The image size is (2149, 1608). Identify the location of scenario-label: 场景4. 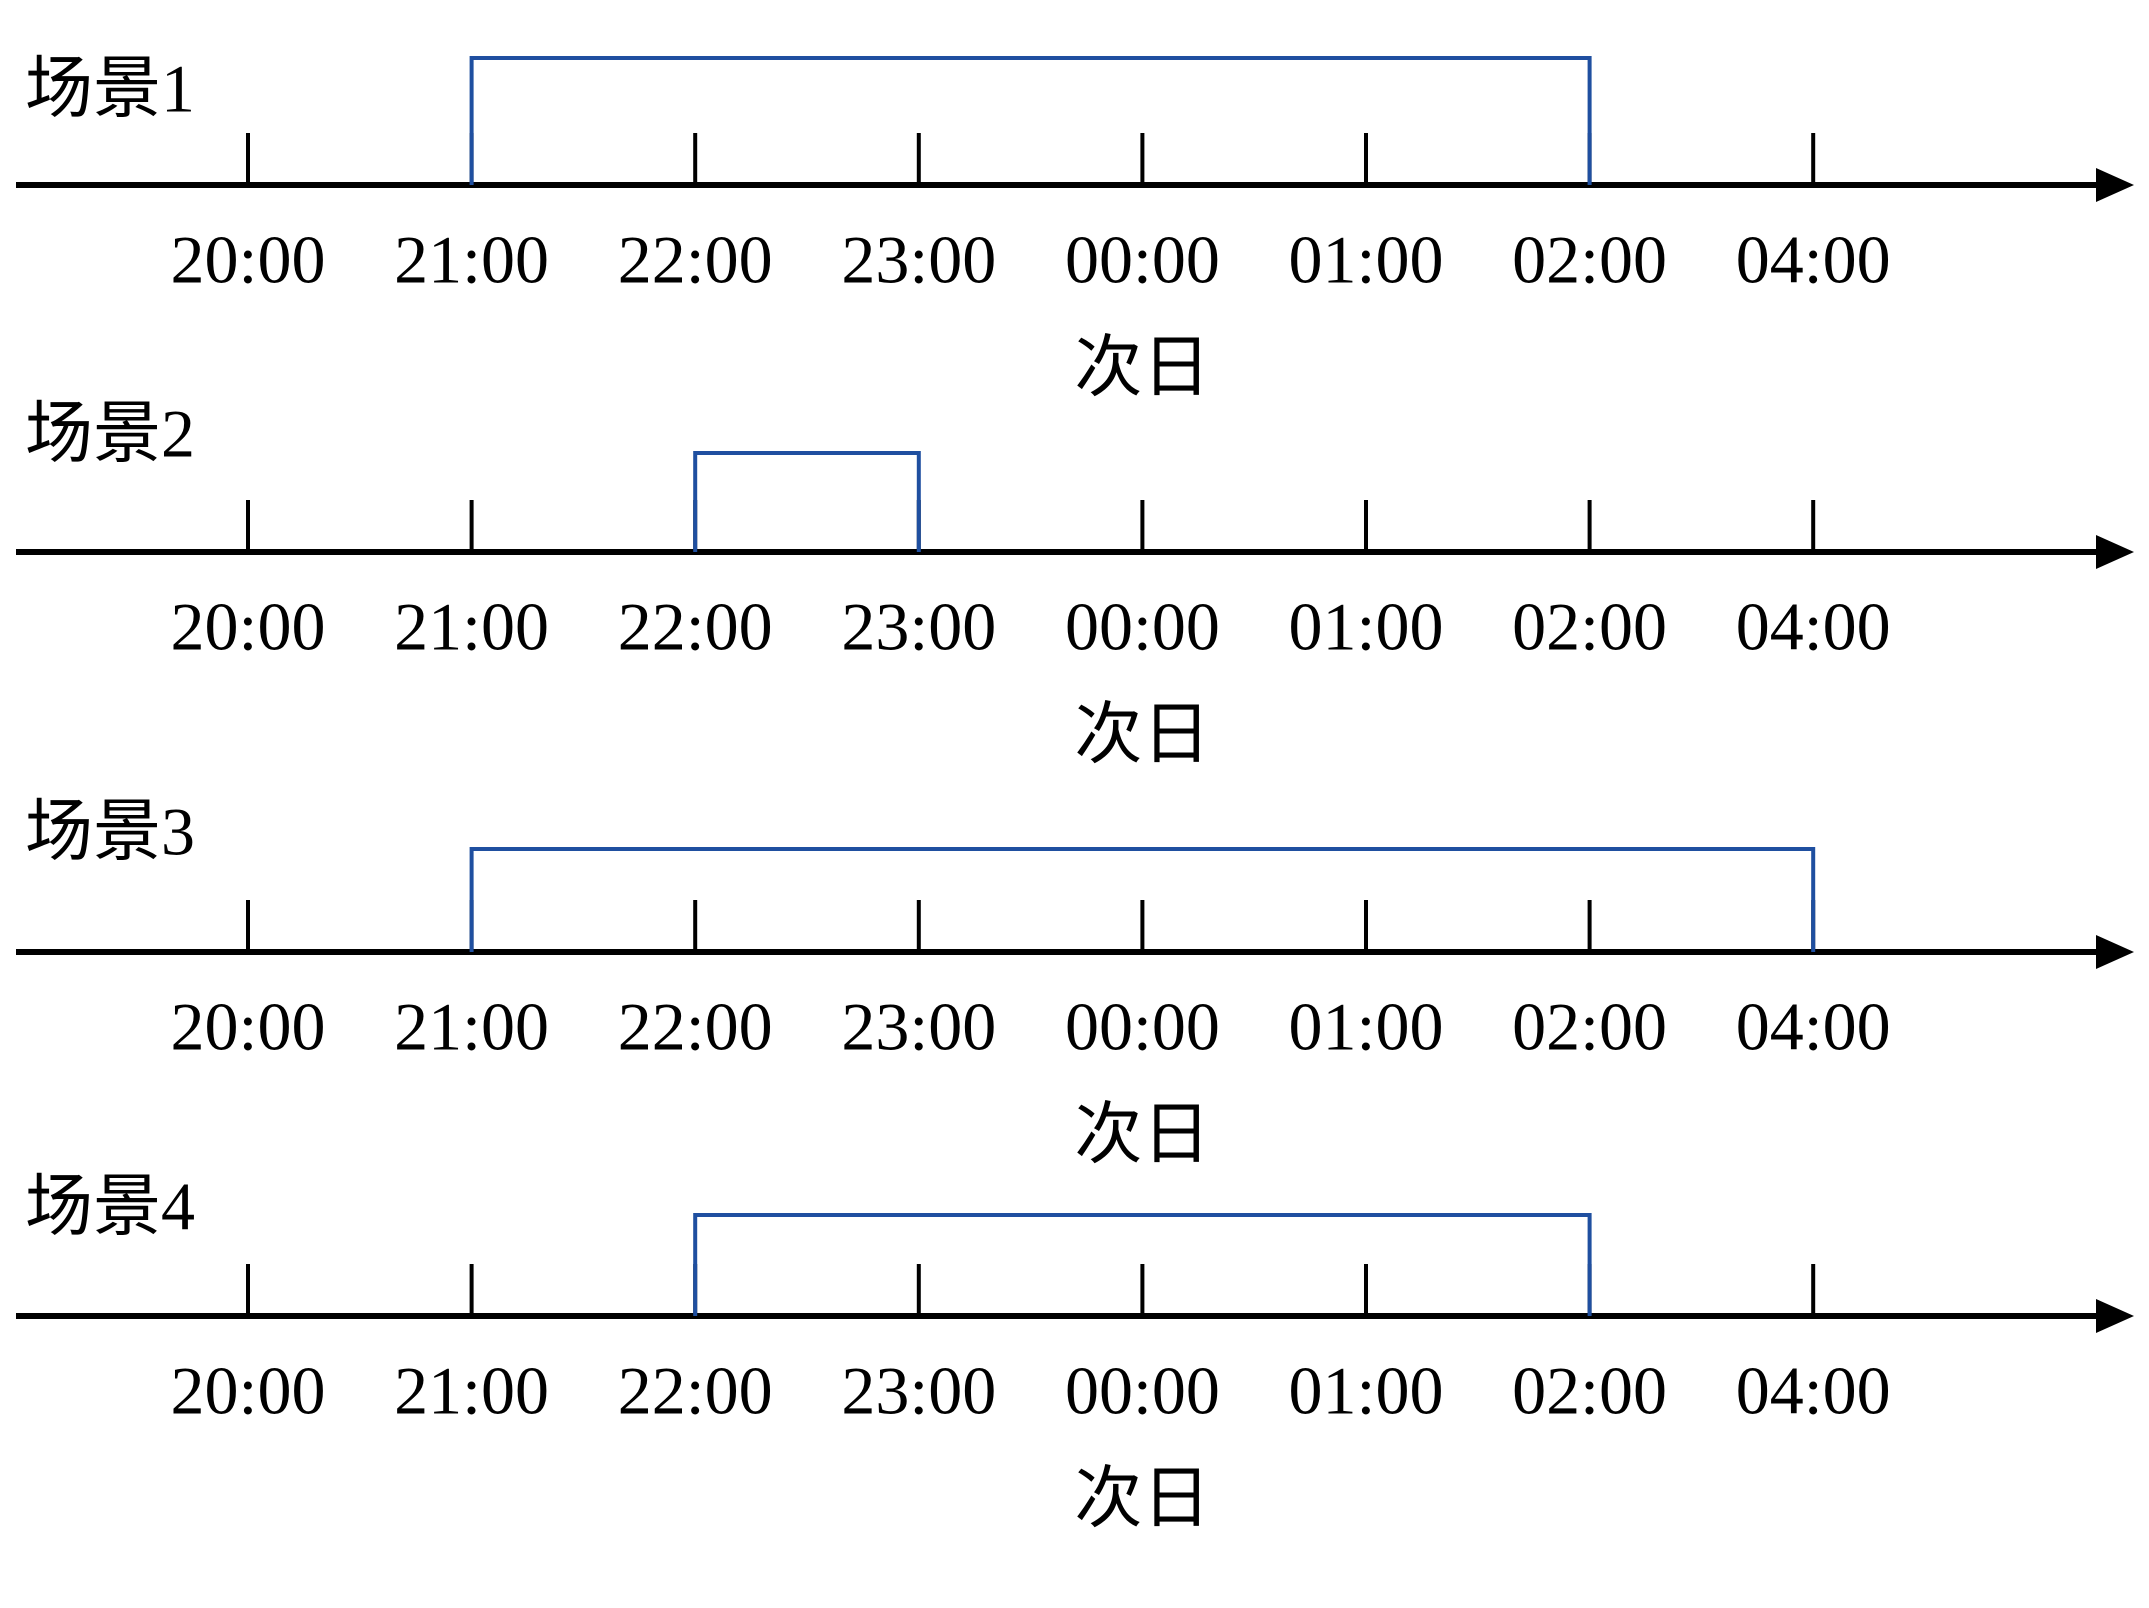
(110, 1207).